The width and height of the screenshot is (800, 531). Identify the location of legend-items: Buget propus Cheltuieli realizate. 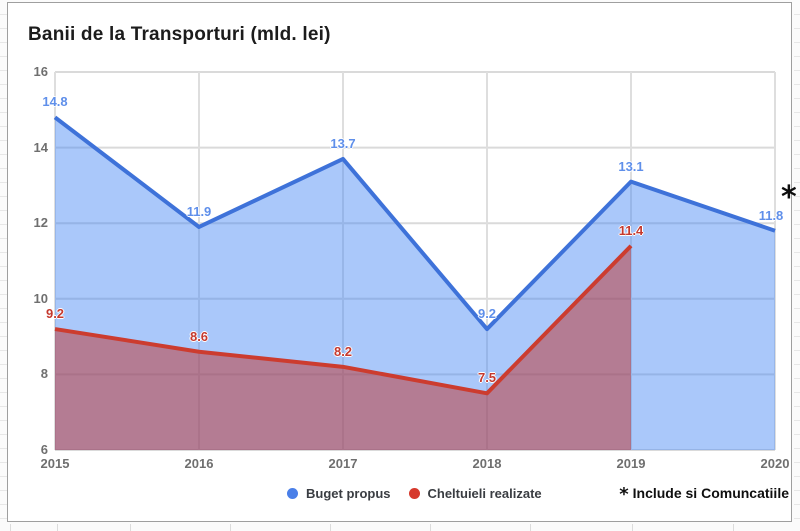
(414, 493).